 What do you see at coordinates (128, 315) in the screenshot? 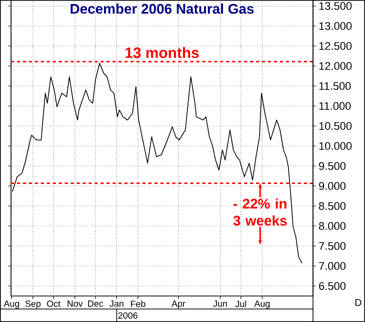
I see `x-axis-title: 2006` at bounding box center [128, 315].